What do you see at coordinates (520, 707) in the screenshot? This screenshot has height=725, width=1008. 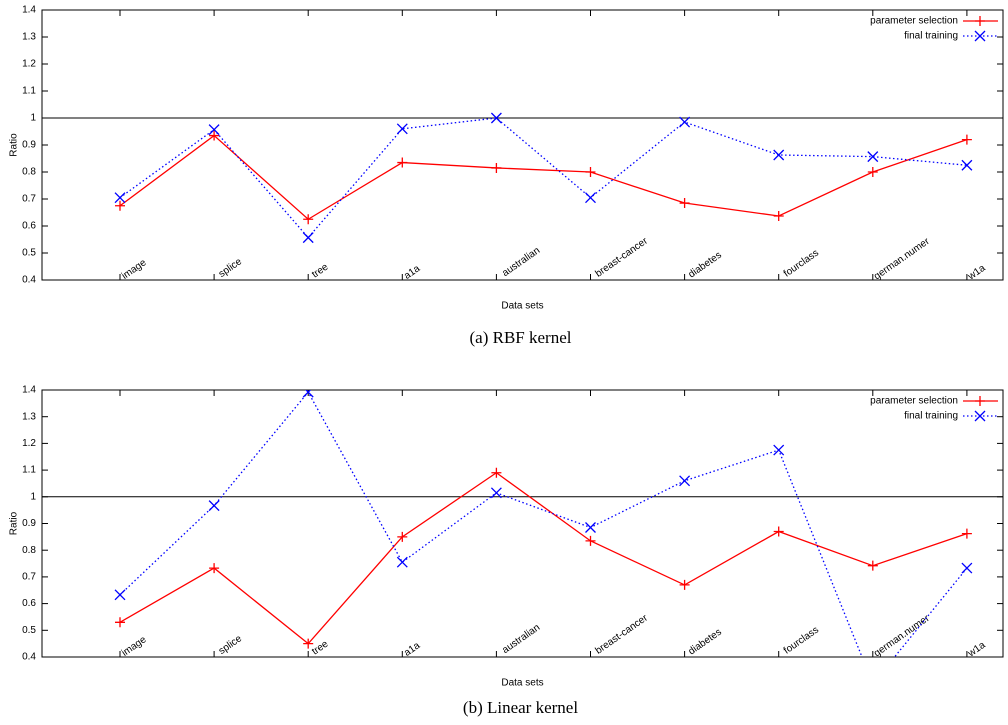 I see `caption: (b) Linear kernel` at bounding box center [520, 707].